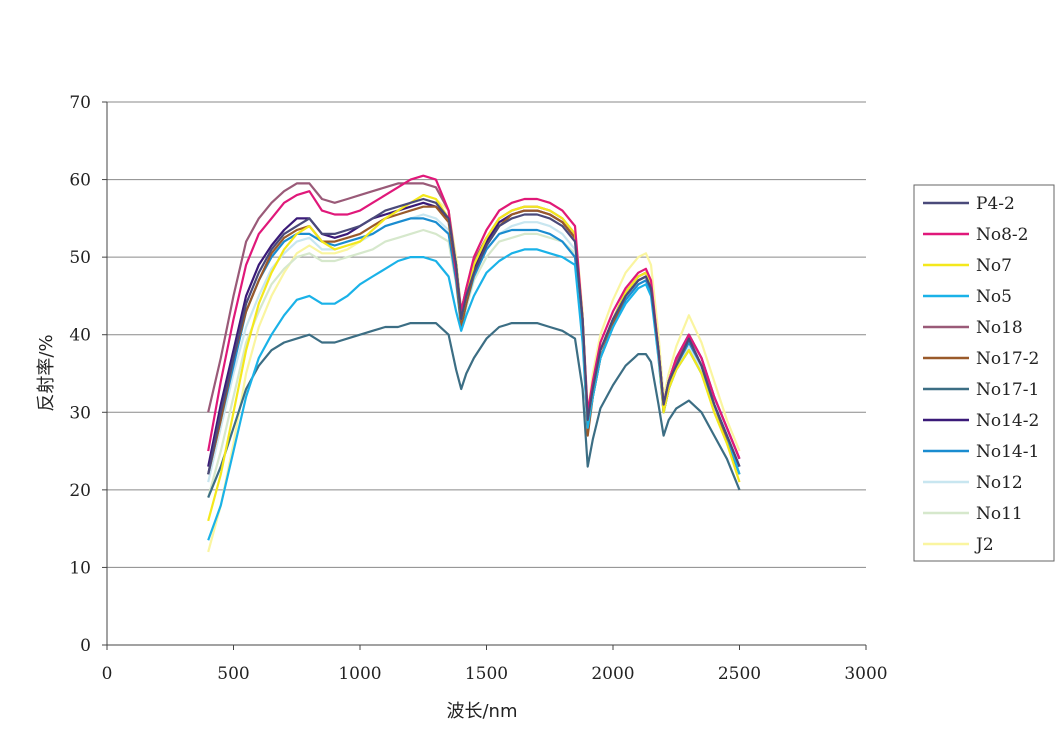  What do you see at coordinates (80, 336) in the screenshot?
I see `y-tick-label: 40` at bounding box center [80, 336].